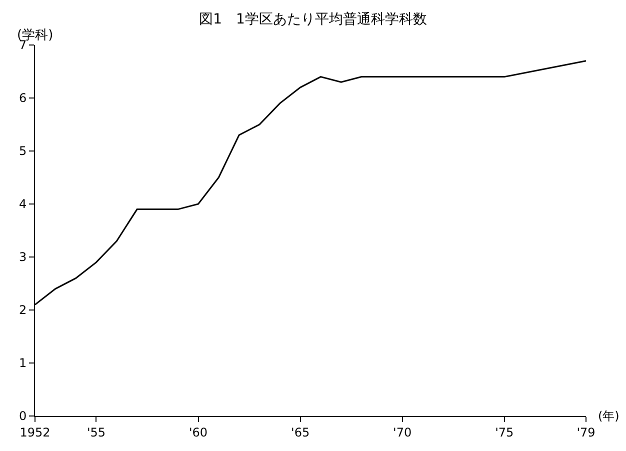 This screenshot has width=626, height=451. What do you see at coordinates (22, 310) in the screenshot?
I see `y-tick-label: 2` at bounding box center [22, 310].